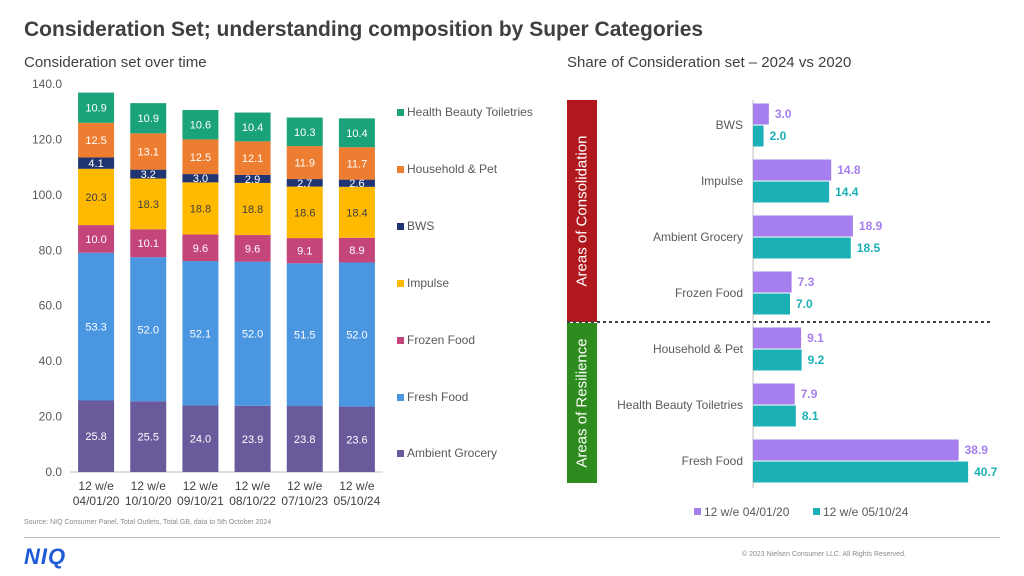 Image resolution: width=1024 pixels, height=576 pixels. I want to click on bar-value-label: 2.9, so click(252, 180).